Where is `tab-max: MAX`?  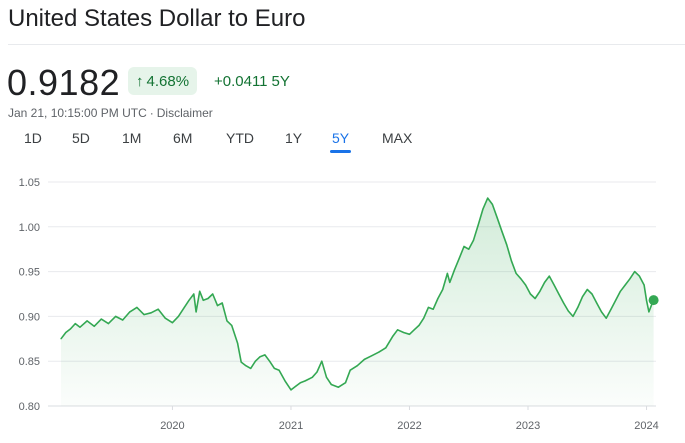 tab-max: MAX is located at coordinates (397, 138).